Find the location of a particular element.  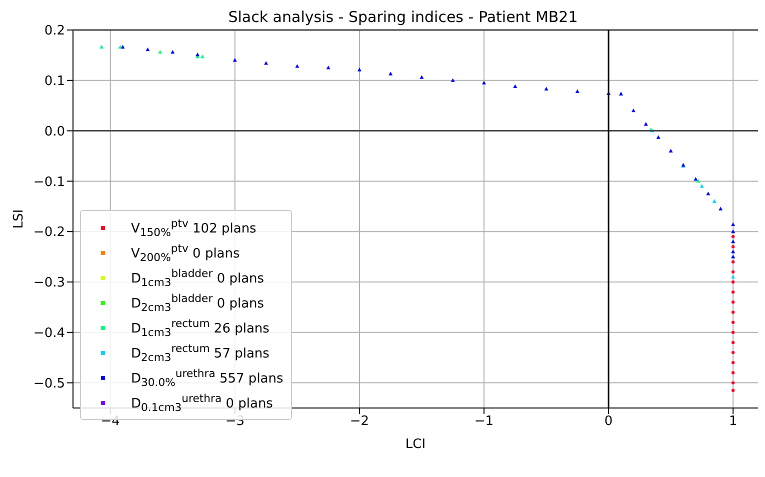

legend-label: D$_{30.0%}$$^{urethra}$ 557 plans is located at coordinates (207, 377).